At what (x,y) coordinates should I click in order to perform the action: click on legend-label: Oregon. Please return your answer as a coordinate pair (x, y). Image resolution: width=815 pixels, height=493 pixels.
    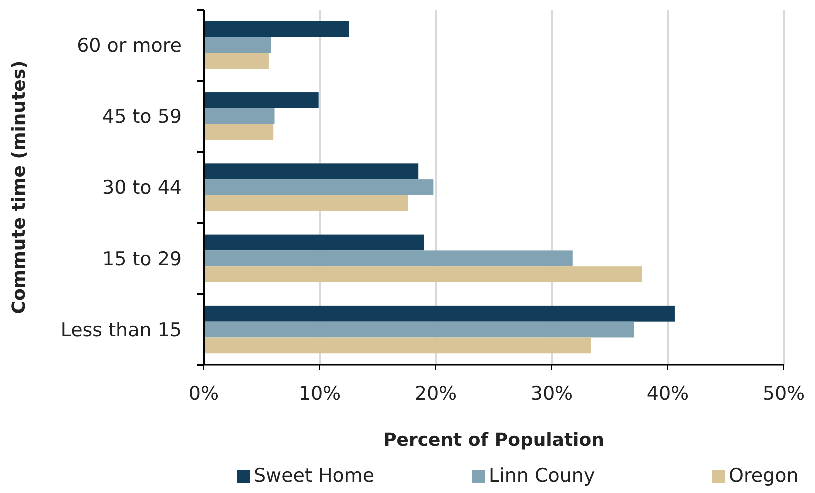
    Looking at the image, I should click on (764, 476).